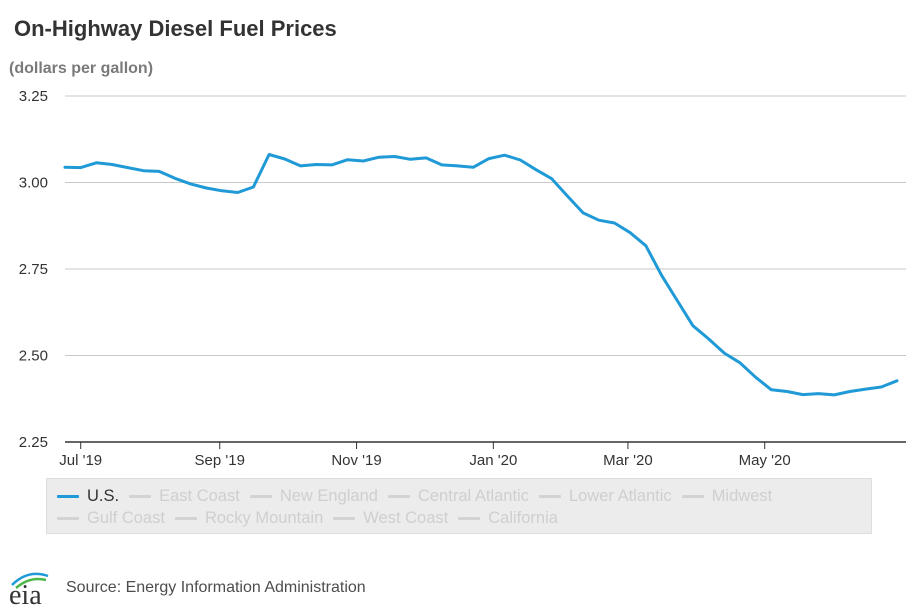  I want to click on y-tick-label: 2.25, so click(33, 442).